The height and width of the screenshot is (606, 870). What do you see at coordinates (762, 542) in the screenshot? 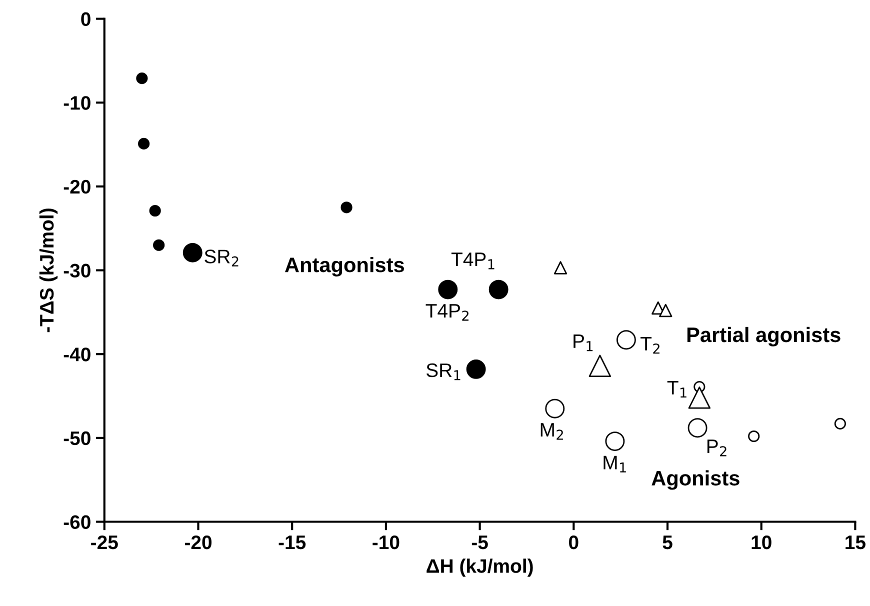
I see `x-tick-label: 10` at bounding box center [762, 542].